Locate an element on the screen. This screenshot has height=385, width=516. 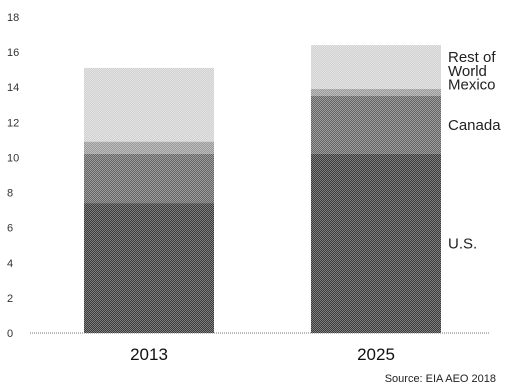
y-tick-label-4: 4 is located at coordinates (10, 264).